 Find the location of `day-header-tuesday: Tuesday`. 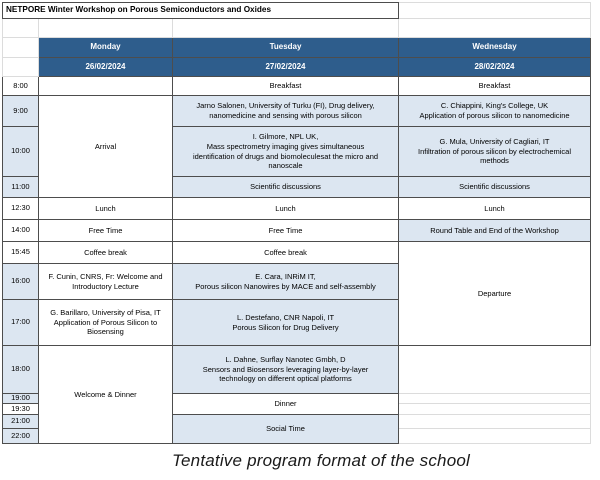

day-header-tuesday: Tuesday is located at coordinates (285, 47).